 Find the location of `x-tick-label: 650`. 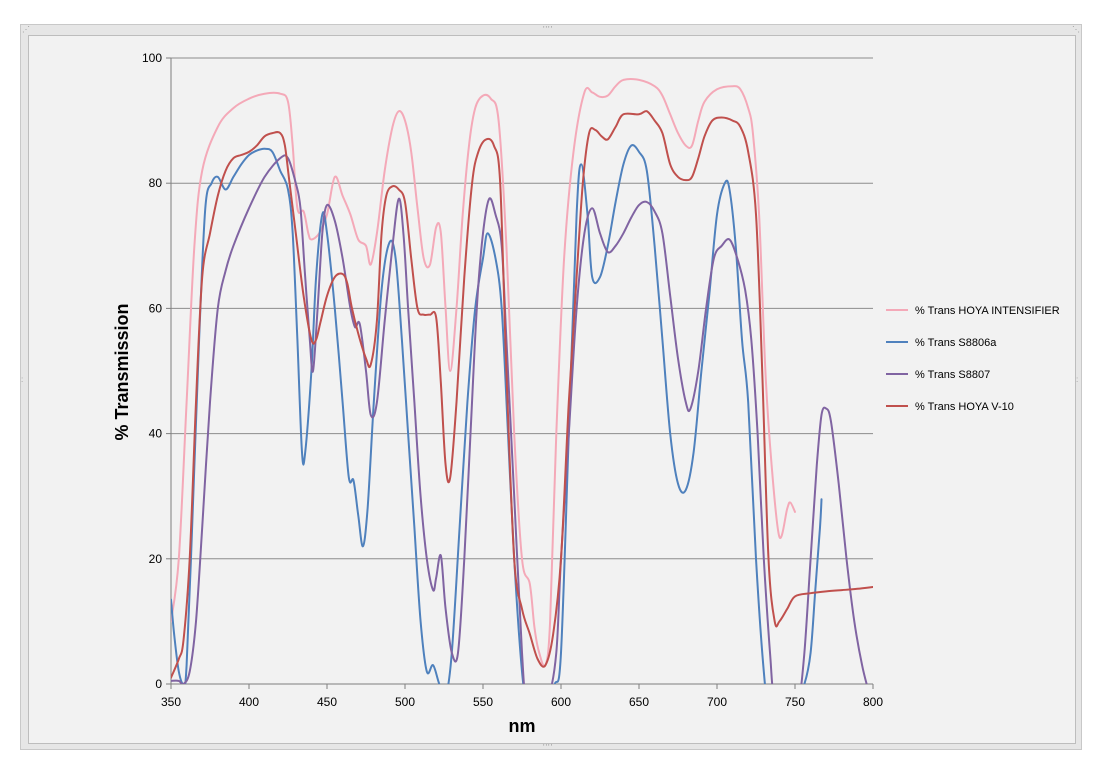

x-tick-label: 650 is located at coordinates (639, 702).